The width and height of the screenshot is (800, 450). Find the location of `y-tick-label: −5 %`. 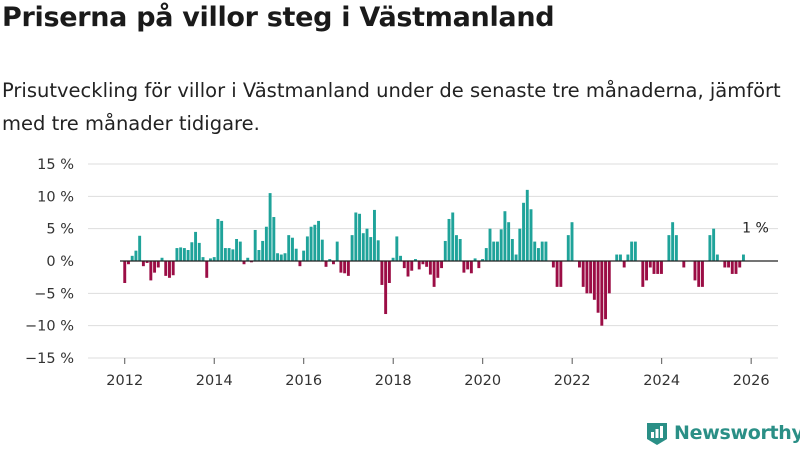

y-tick-label: −5 % is located at coordinates (54, 294).